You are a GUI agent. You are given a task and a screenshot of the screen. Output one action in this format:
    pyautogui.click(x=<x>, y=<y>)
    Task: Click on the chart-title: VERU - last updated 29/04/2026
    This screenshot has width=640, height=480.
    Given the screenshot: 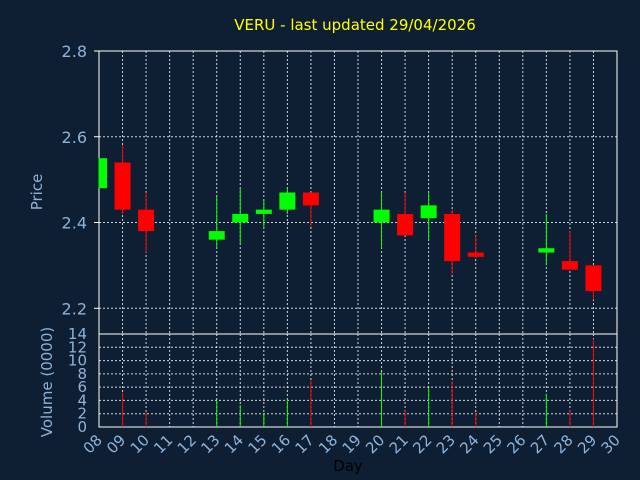 What is the action you would take?
    pyautogui.click(x=355, y=25)
    